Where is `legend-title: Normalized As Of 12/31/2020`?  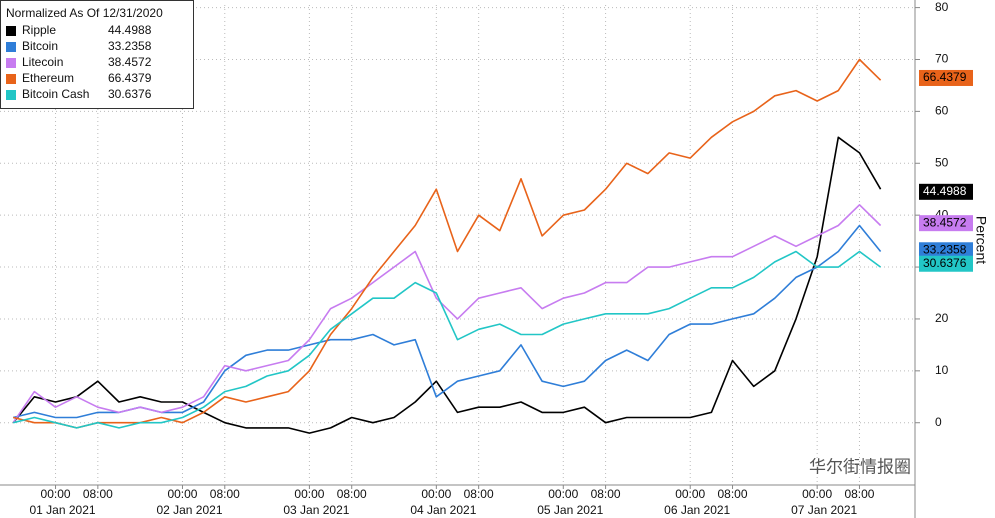 legend-title: Normalized As Of 12/31/2020 is located at coordinates (84, 13).